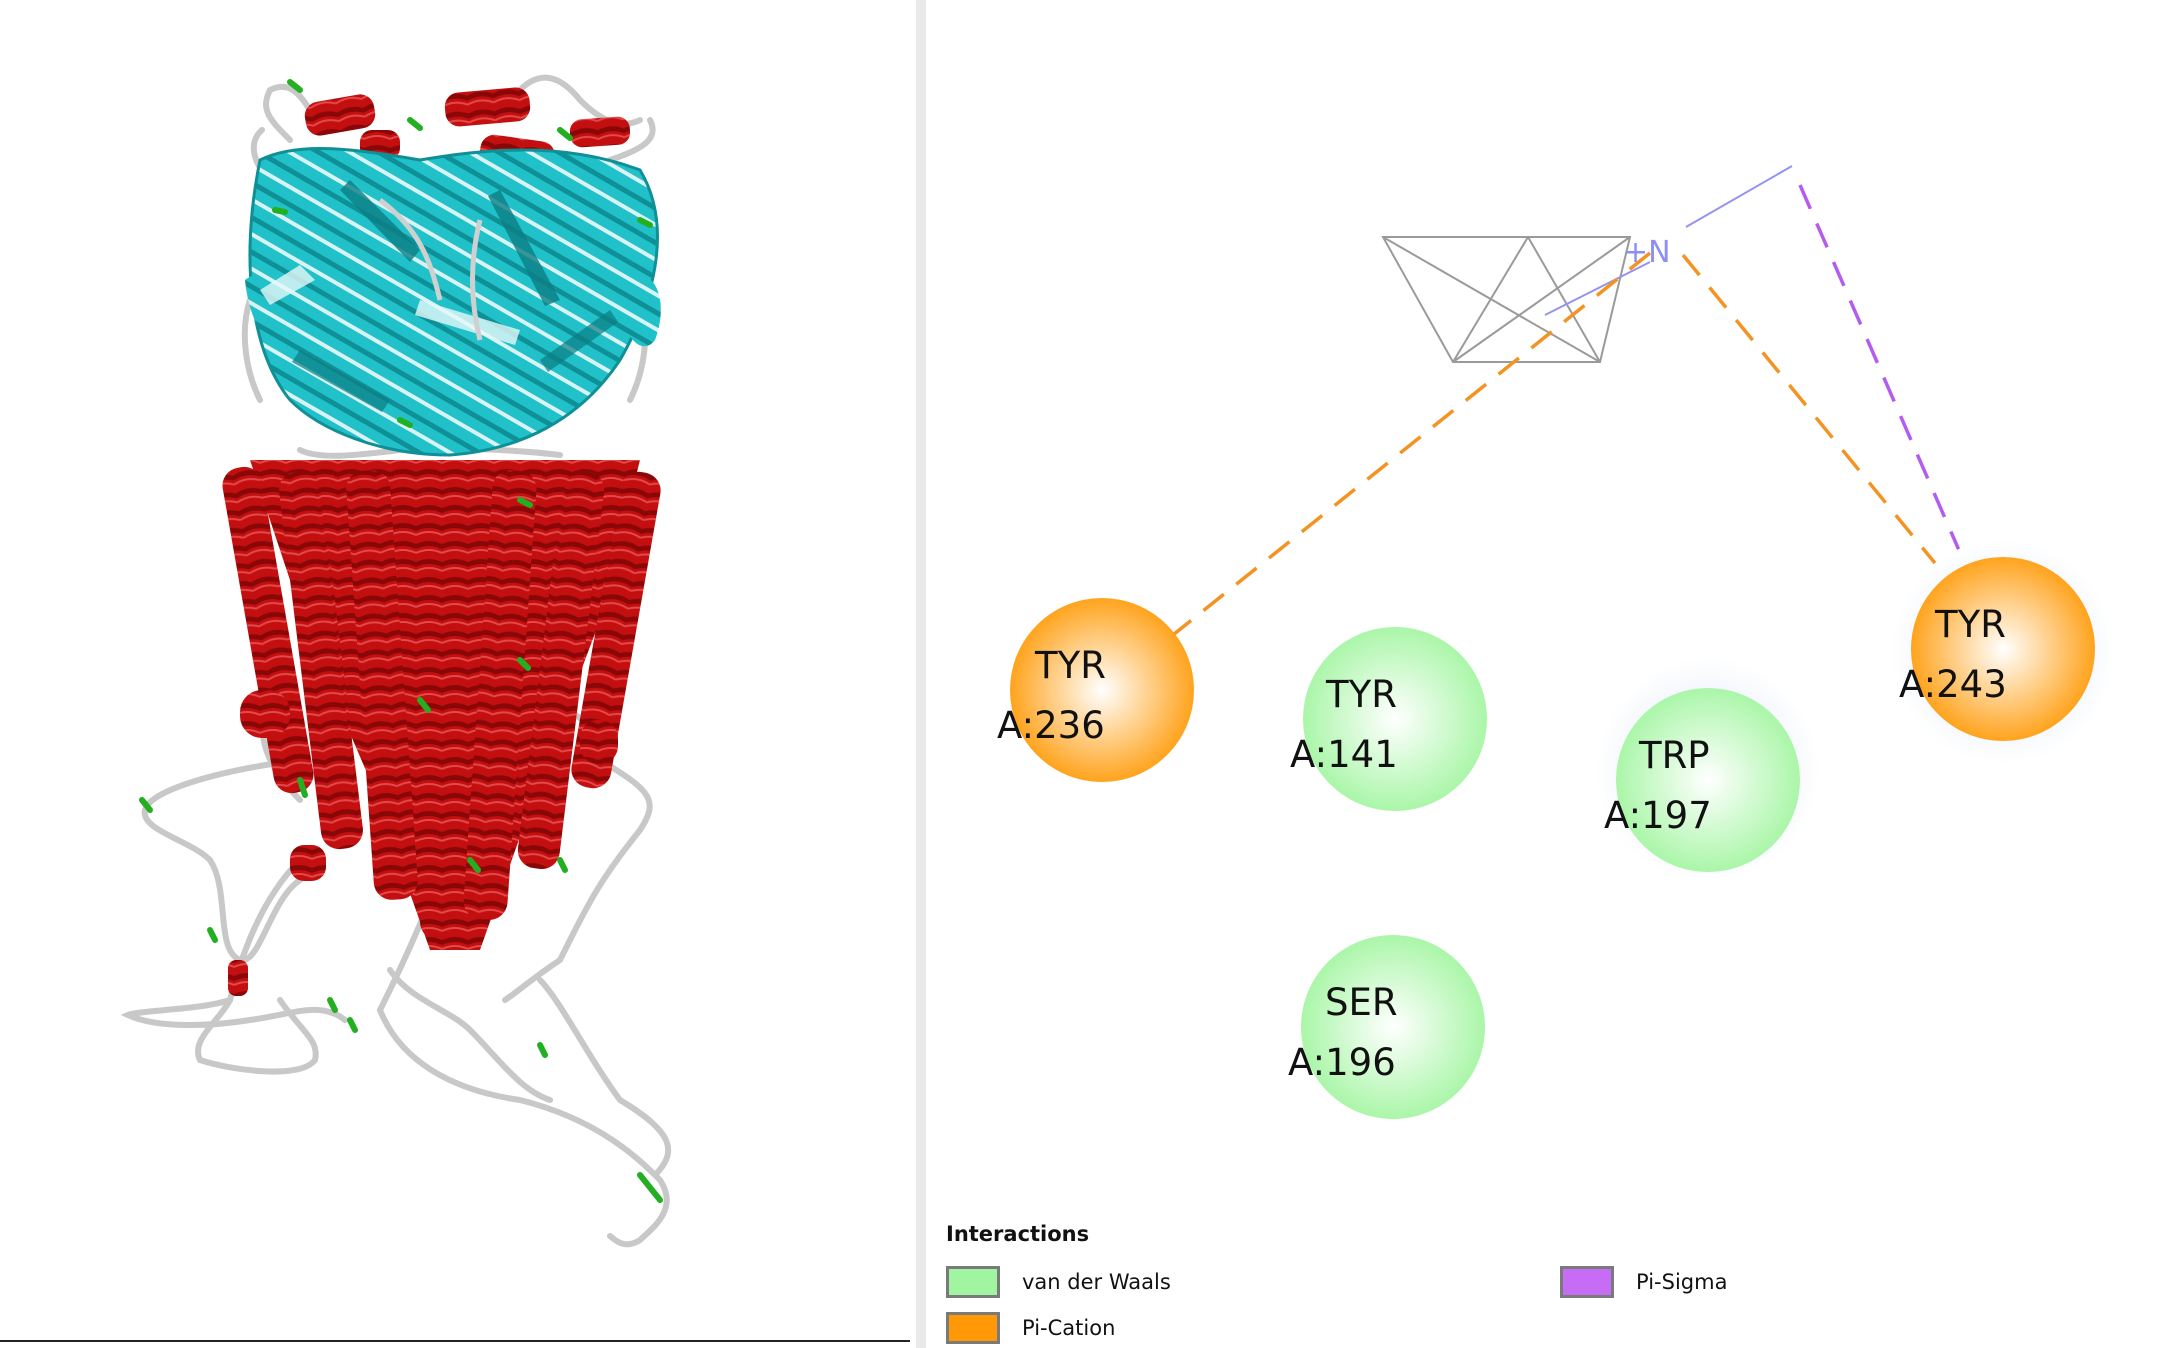 The width and height of the screenshot is (2178, 1348). I want to click on legend-title: Interactions, so click(1018, 1234).